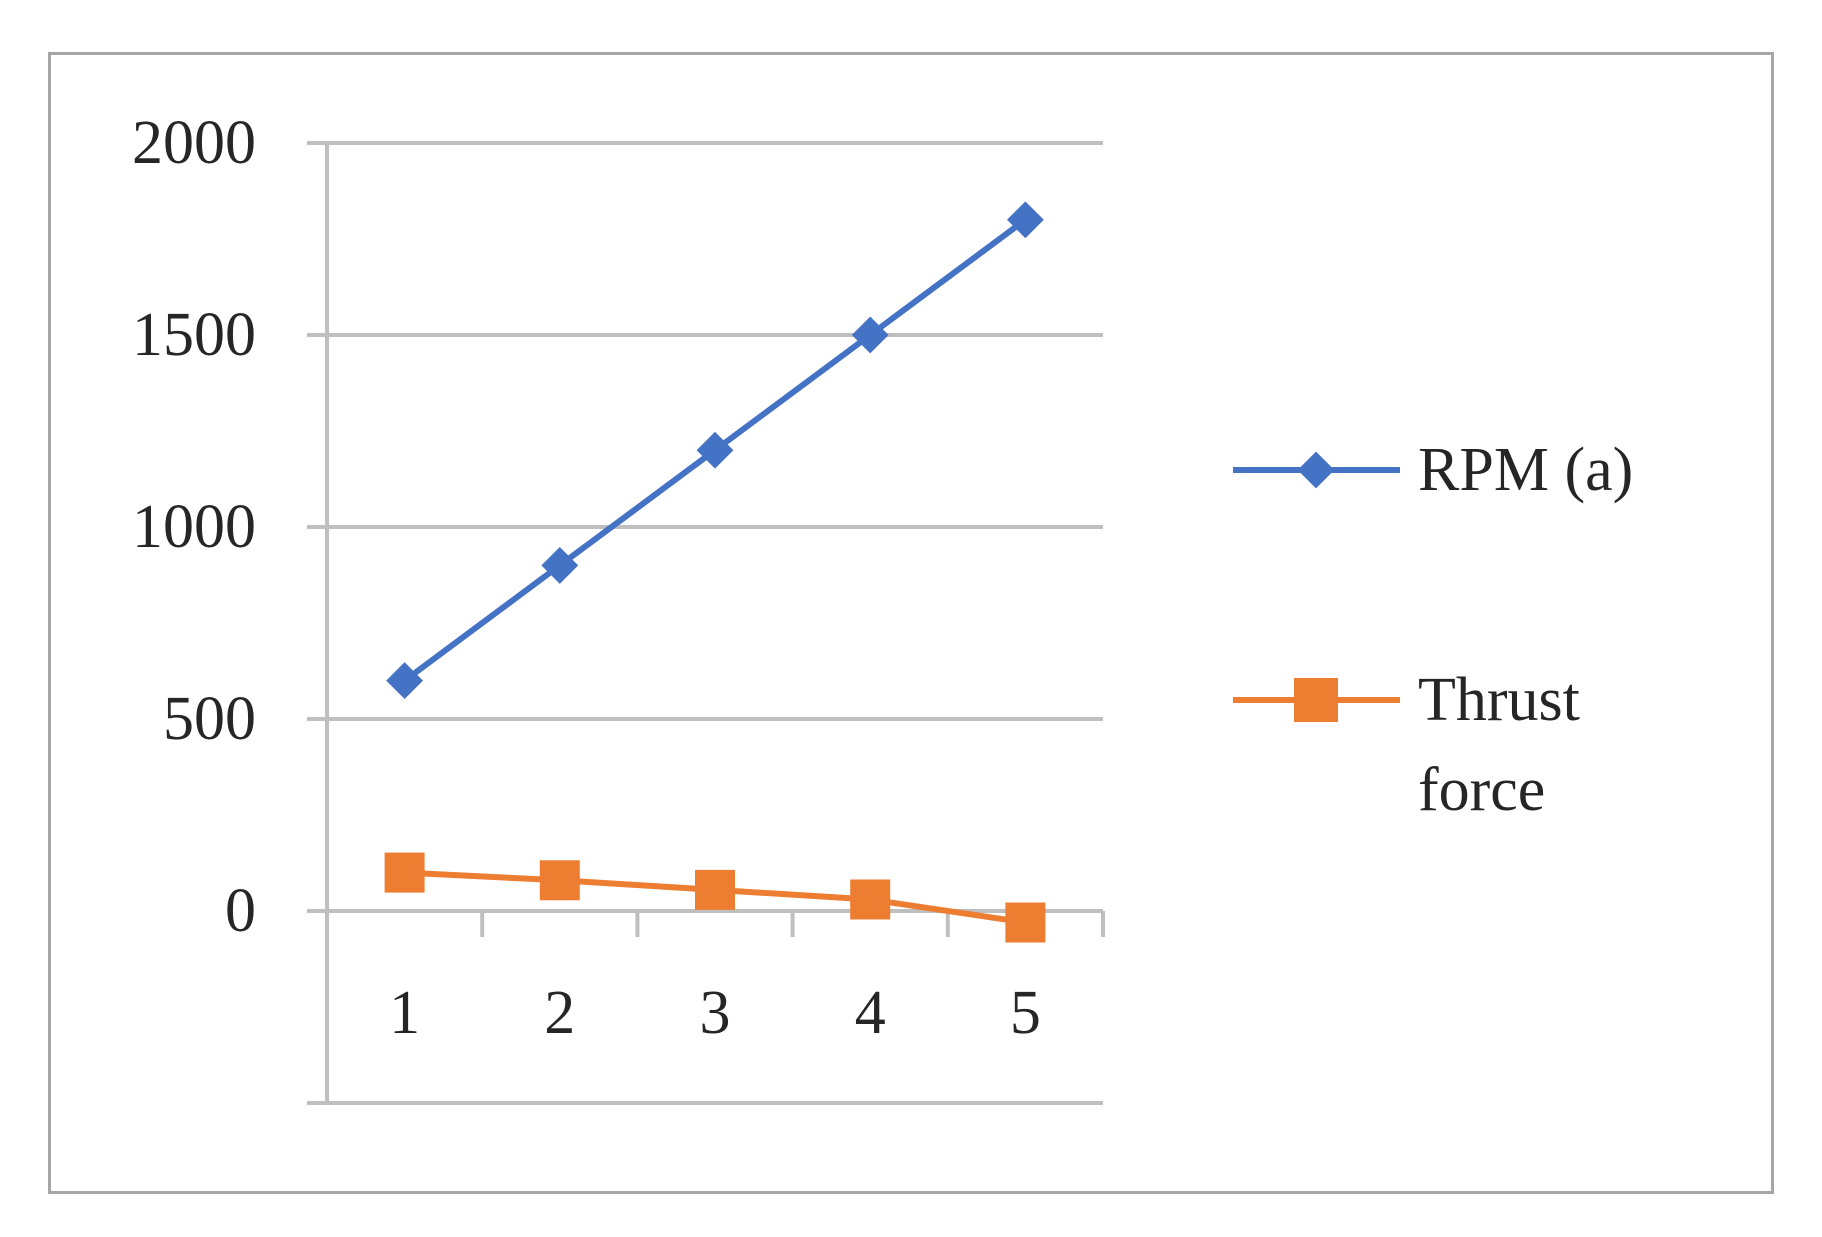 The height and width of the screenshot is (1237, 1822). I want to click on legend-label: force, so click(1481, 790).